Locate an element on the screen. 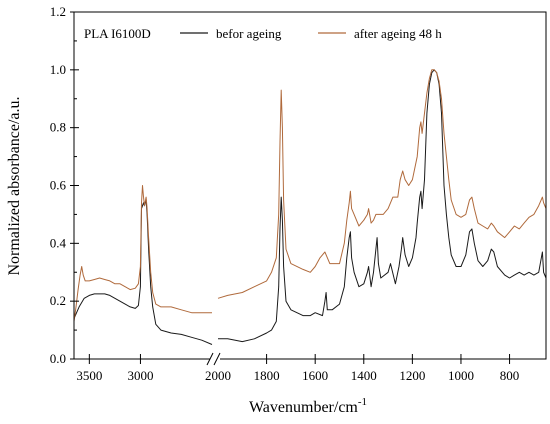 The image size is (550, 424). y-tick-label: 1.2 is located at coordinates (58, 11).